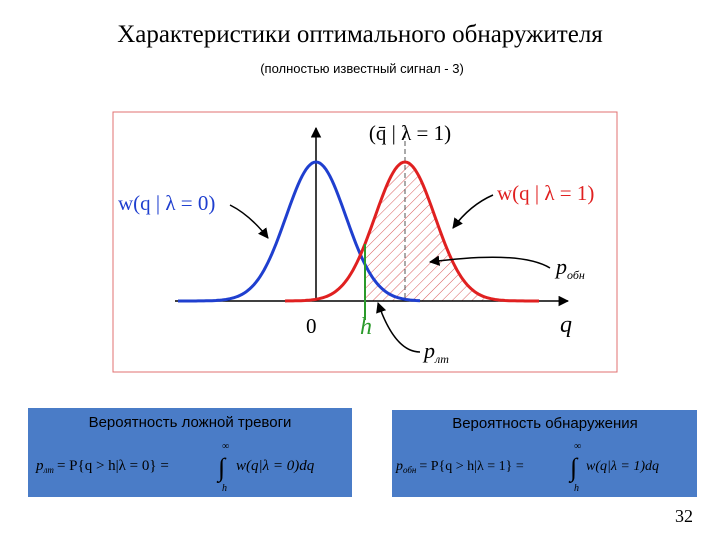 This screenshot has width=720, height=545. What do you see at coordinates (410, 133) in the screenshot?
I see `mean-label: (q̄ | λ = 1)` at bounding box center [410, 133].